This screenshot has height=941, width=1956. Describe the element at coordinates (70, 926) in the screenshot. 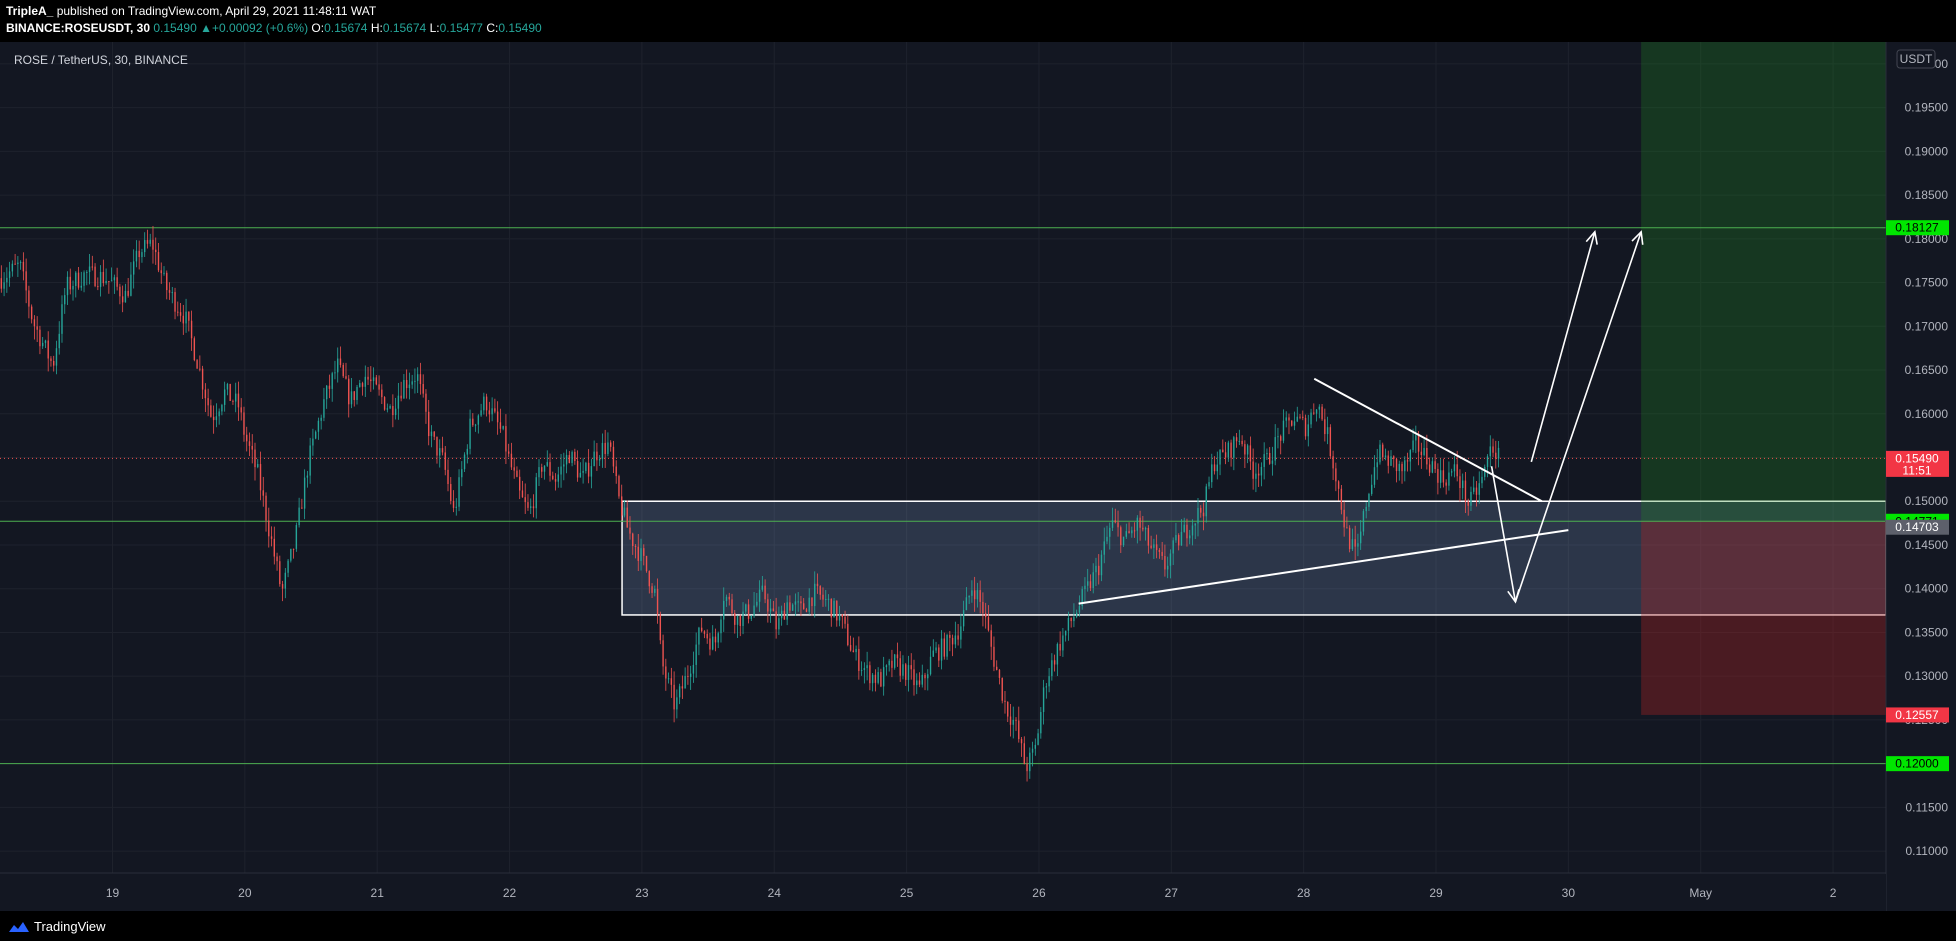

I see `tradingview-brand: TradingView` at that location.